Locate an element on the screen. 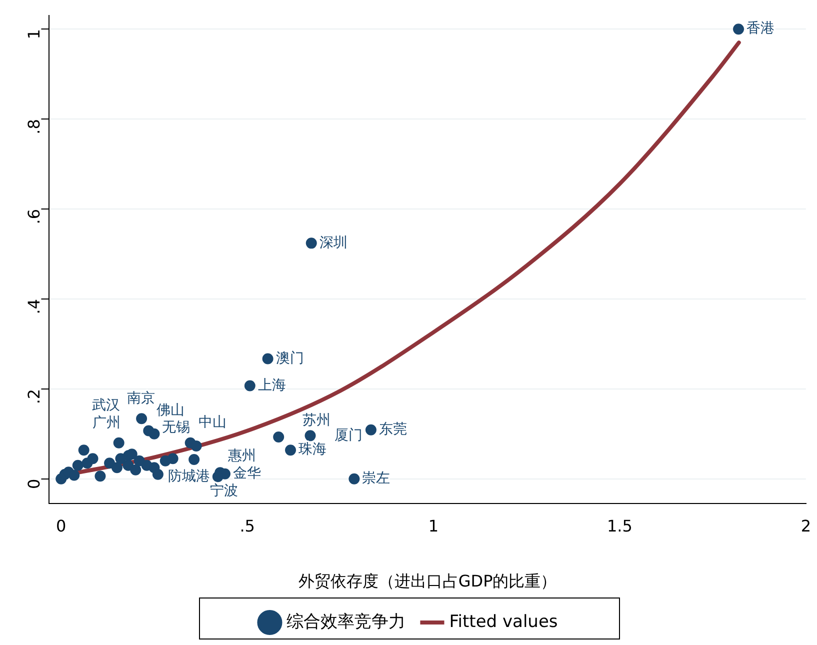 This screenshot has height=645, width=817. y-tick-label: 0 is located at coordinates (34, 484).